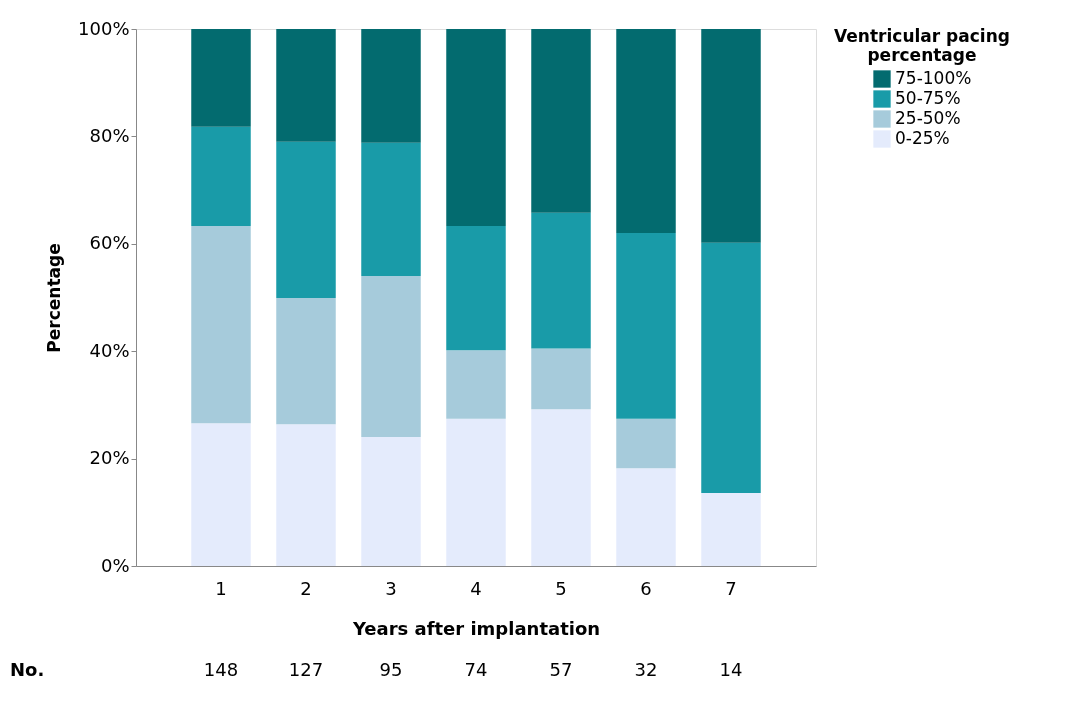 This screenshot has width=1086, height=721. I want to click on x-tick-label: 3, so click(391, 588).